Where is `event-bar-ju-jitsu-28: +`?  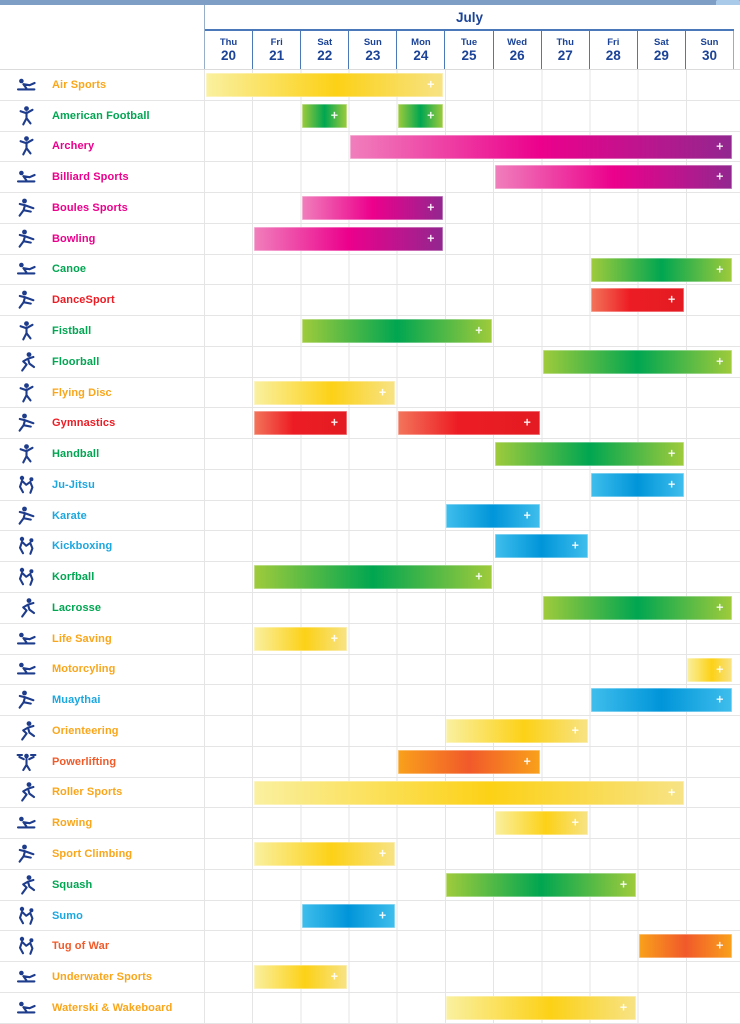
event-bar-ju-jitsu-28: + is located at coordinates (637, 484).